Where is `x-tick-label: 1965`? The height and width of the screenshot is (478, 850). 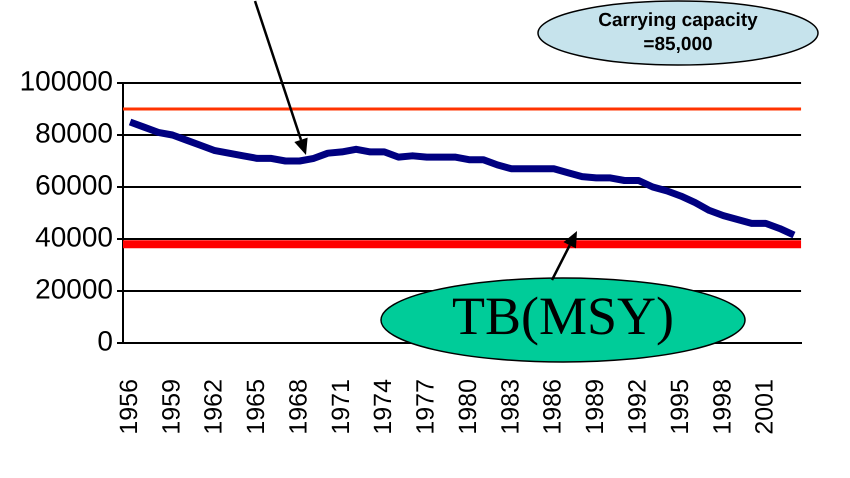
x-tick-label: 1965 is located at coordinates (256, 407).